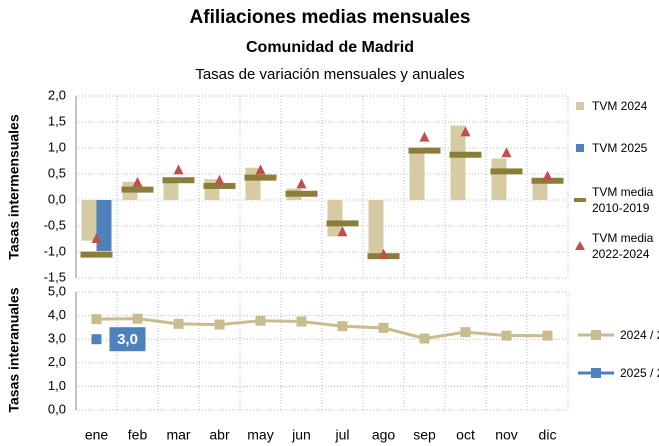  What do you see at coordinates (330, 17) in the screenshot?
I see `chart-title: Afiliaciones medias mensuales` at bounding box center [330, 17].